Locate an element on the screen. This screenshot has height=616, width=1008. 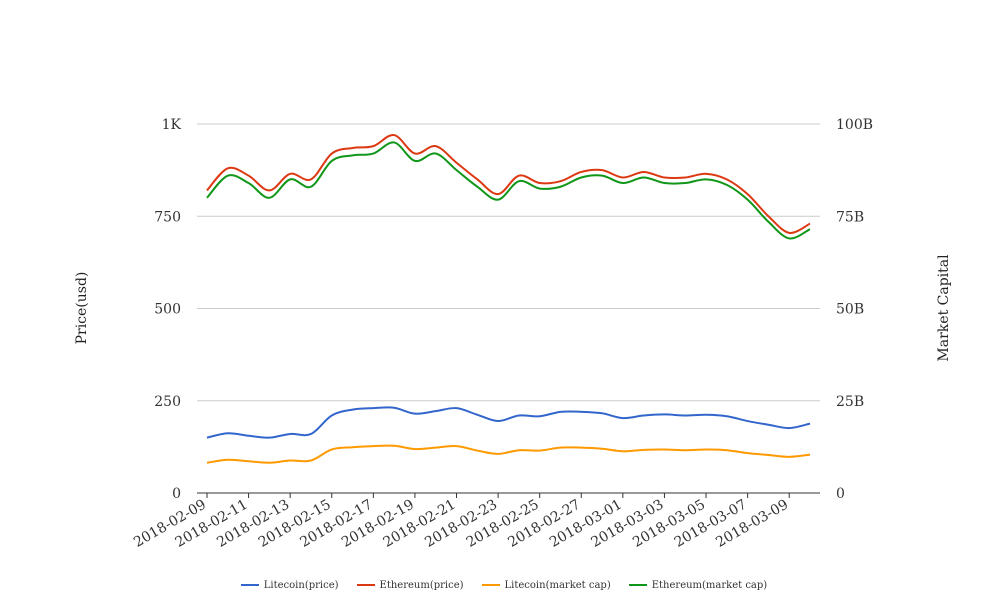
y-axis-left-label: Price(usd) is located at coordinates (82, 308).